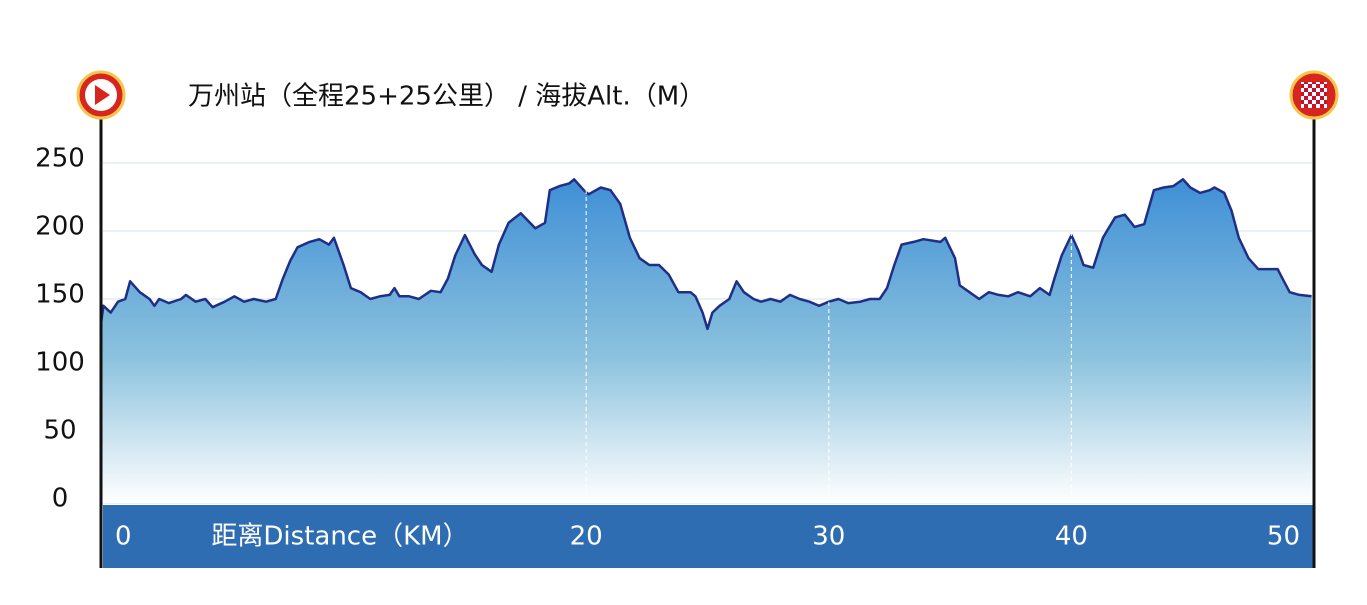 This screenshot has width=1367, height=605. I want to click on y-tick-label: 200, so click(60, 227).